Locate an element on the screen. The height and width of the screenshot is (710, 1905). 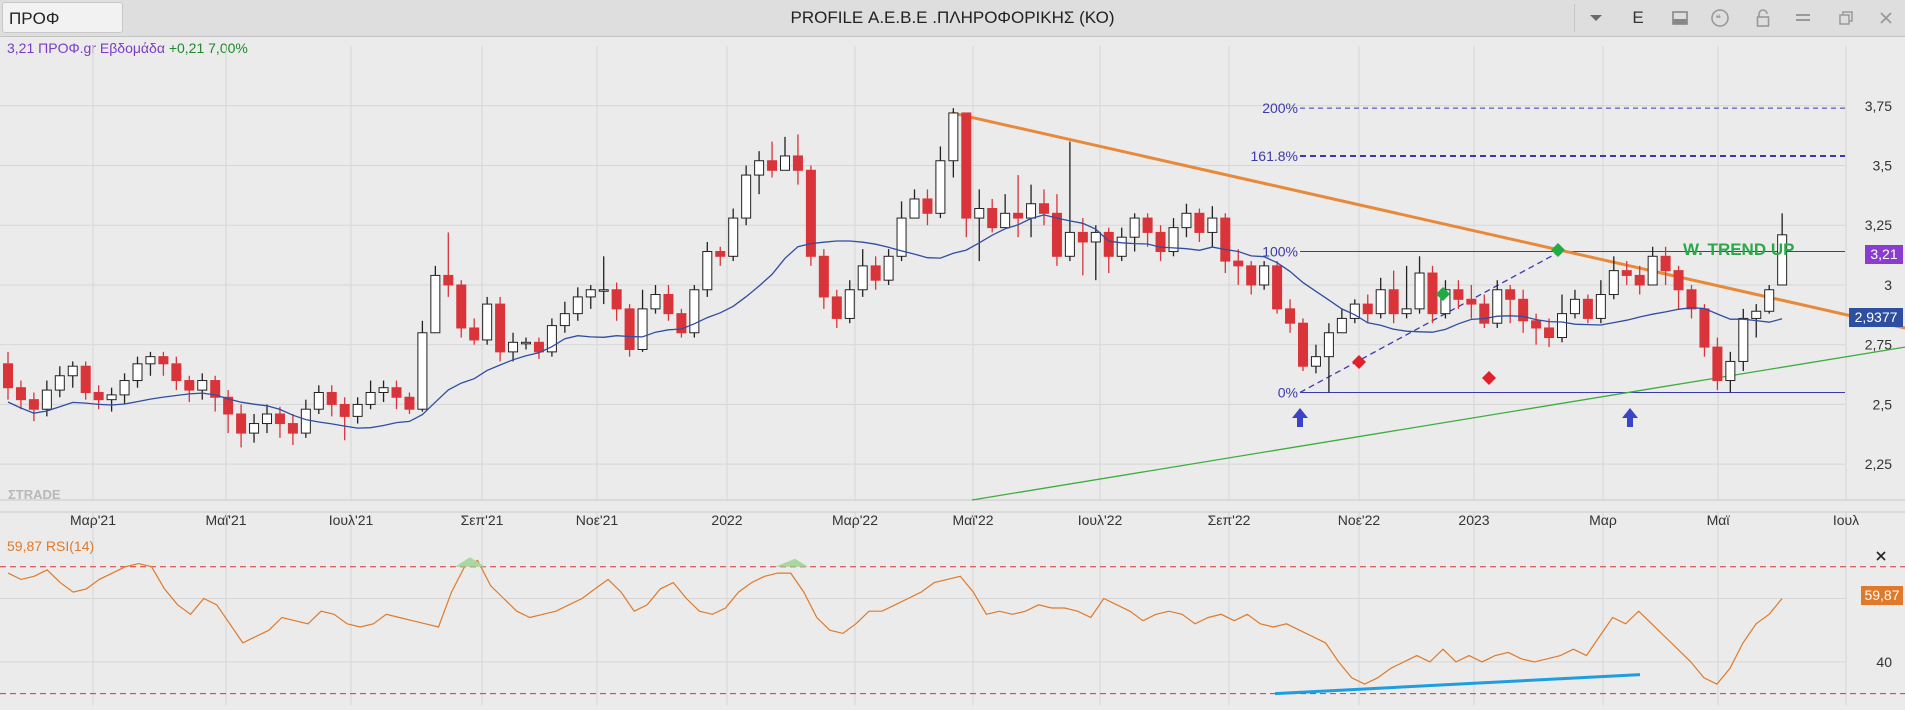
price-info: 3,21 ΠΡΟΦ.gr Εβδομάδα +0,21 7,00% is located at coordinates (127, 48).